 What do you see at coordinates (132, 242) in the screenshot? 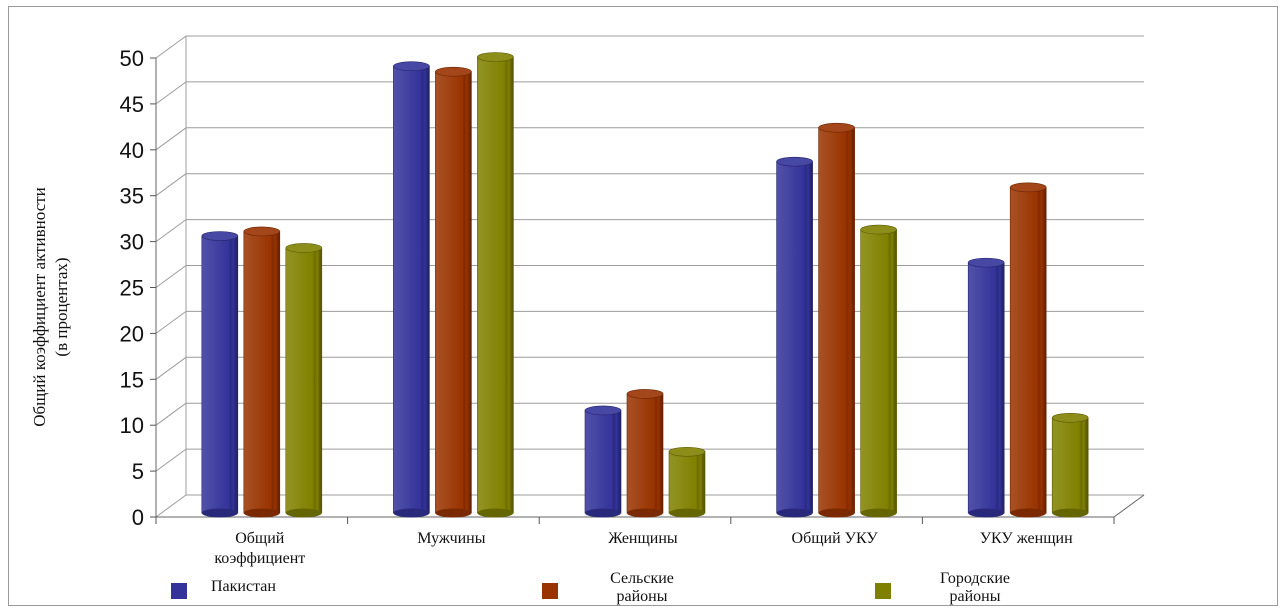
I see `y-tick-label: 30` at bounding box center [132, 242].